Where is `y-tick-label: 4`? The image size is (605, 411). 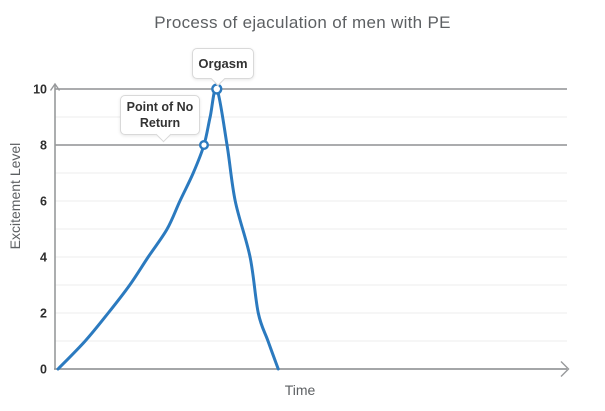 y-tick-label: 4 is located at coordinates (43, 258).